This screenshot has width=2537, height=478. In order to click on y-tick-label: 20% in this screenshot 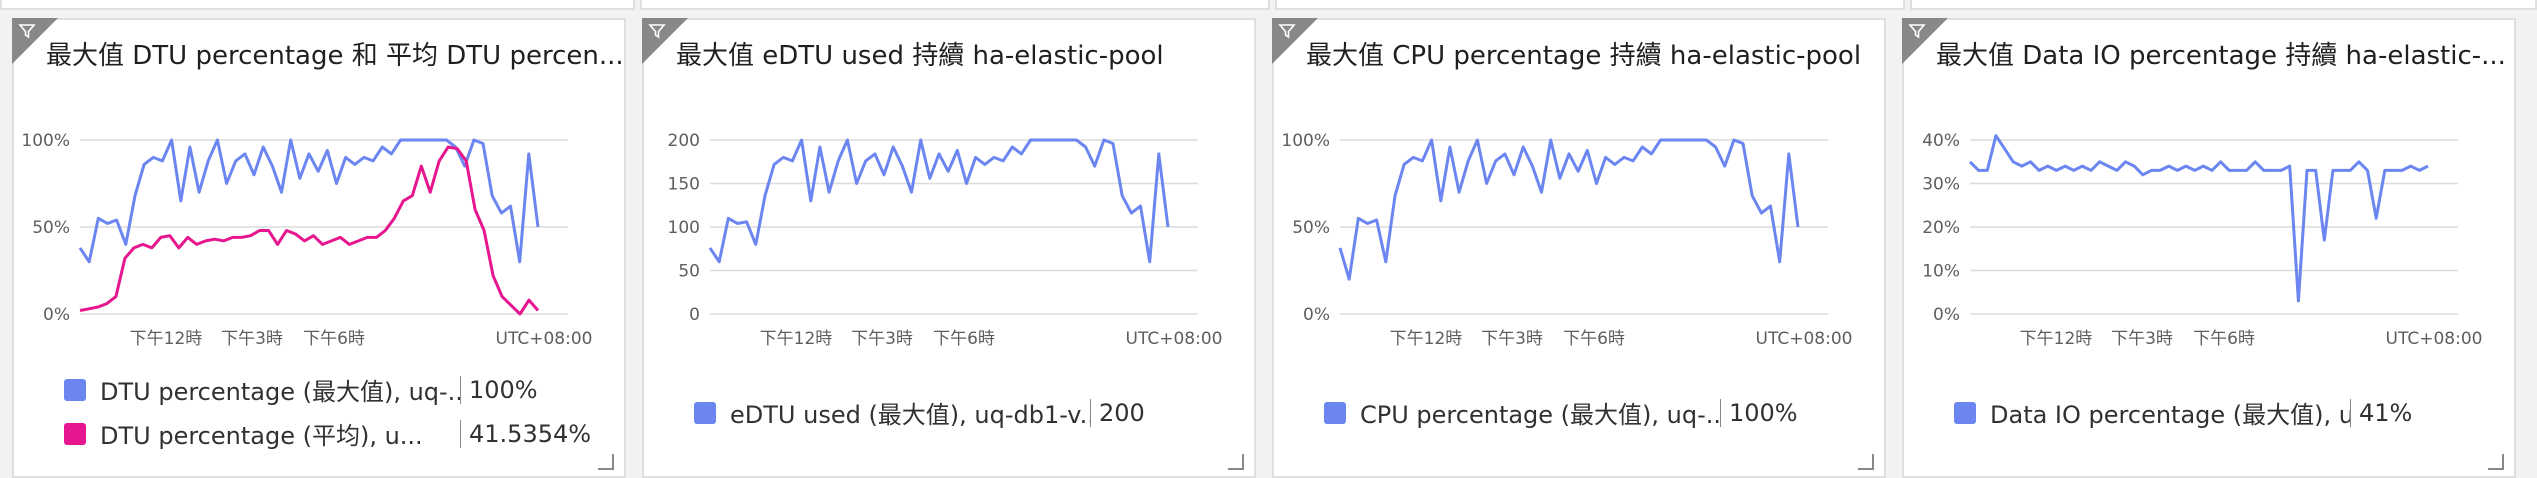, I will do `click(1941, 228)`.